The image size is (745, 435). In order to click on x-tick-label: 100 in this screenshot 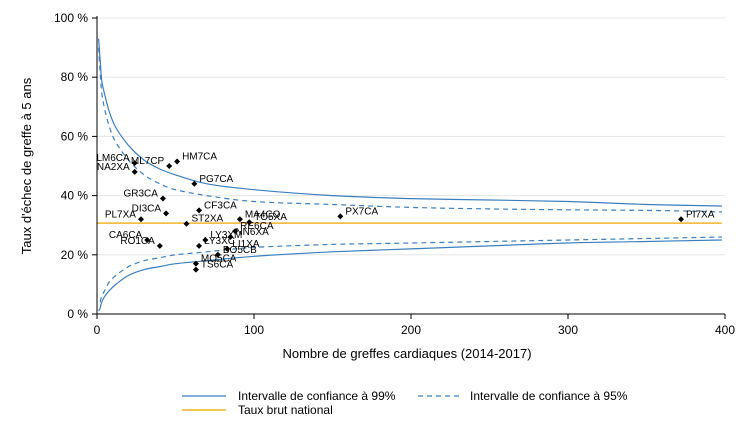, I will do `click(254, 330)`.